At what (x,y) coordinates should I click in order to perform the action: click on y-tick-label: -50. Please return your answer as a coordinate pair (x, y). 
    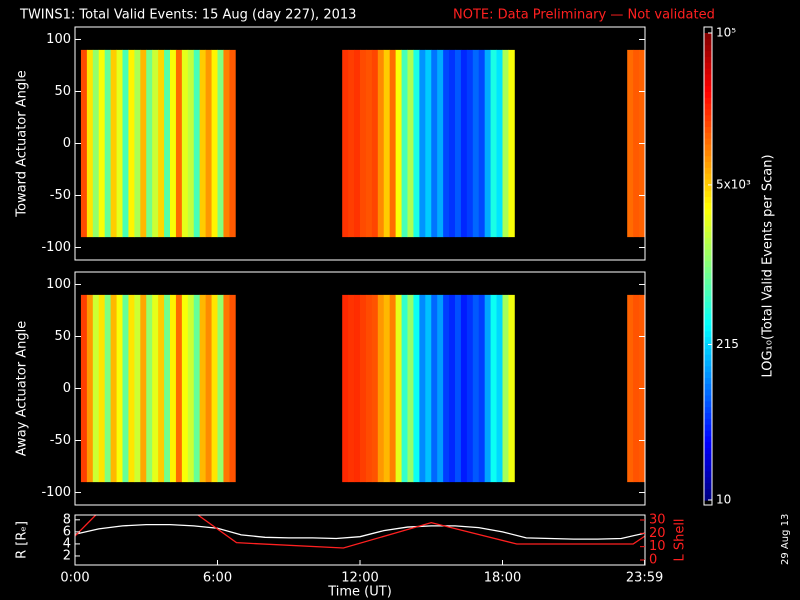
    Looking at the image, I should click on (60, 195).